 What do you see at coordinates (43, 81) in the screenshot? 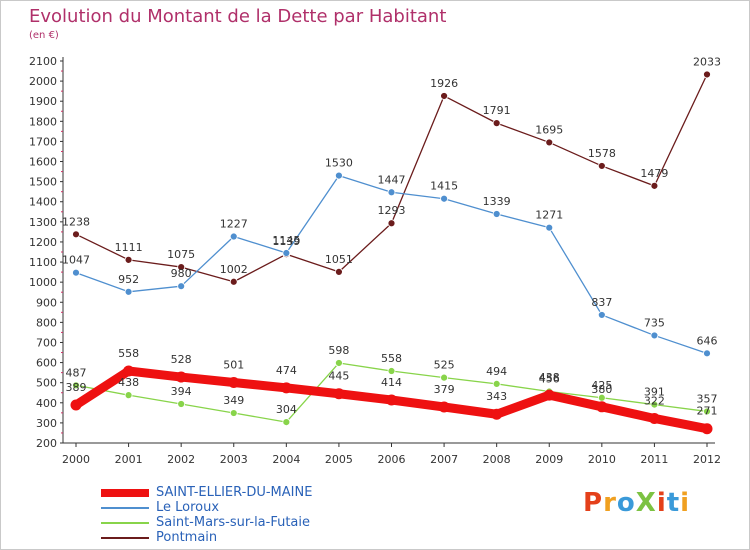
I see `y-tick-label: 2000` at bounding box center [43, 81].